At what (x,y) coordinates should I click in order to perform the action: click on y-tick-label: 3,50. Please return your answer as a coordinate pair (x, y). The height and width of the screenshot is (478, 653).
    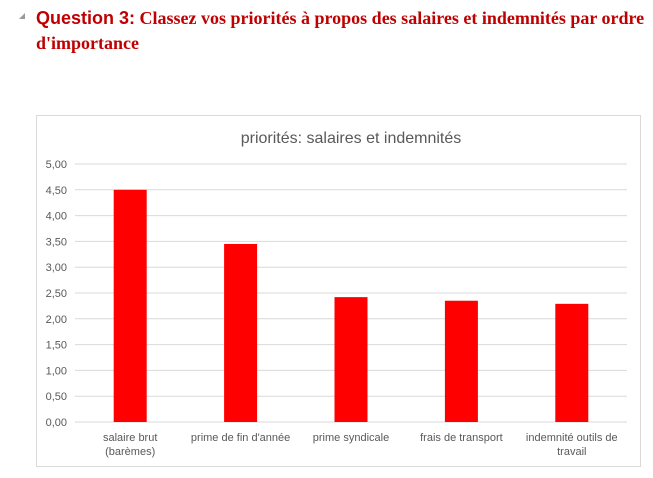
    Looking at the image, I should click on (56, 242).